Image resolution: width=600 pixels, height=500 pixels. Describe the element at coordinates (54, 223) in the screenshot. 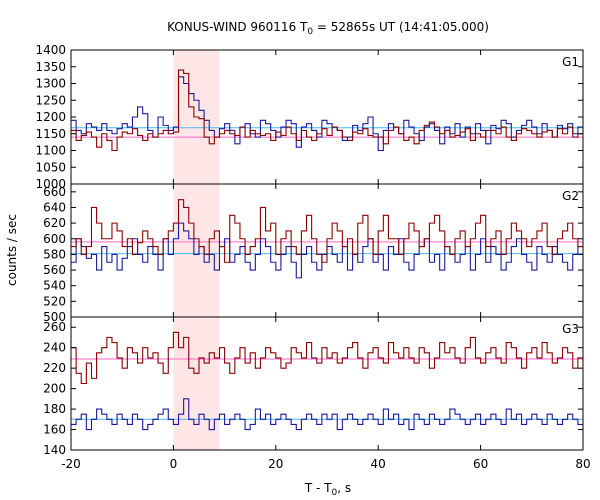

I see `y-tick-label: 620` at that location.